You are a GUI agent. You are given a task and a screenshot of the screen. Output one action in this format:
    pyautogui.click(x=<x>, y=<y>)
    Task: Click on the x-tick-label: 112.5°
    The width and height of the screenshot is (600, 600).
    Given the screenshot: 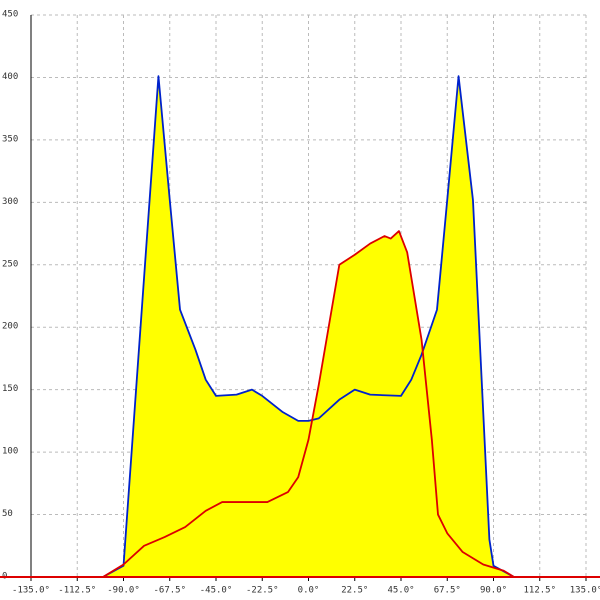 What is the action you would take?
    pyautogui.click(x=539, y=591)
    